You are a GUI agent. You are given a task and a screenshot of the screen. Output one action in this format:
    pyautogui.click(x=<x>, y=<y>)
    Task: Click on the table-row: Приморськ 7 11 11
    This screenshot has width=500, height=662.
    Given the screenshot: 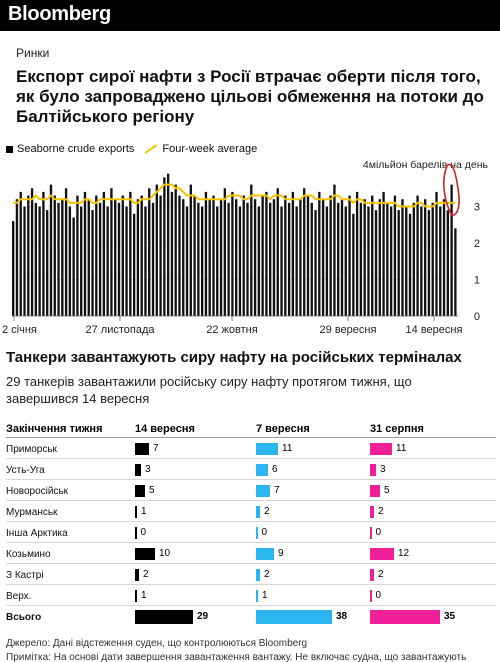 What is the action you would take?
    pyautogui.click(x=251, y=448)
    